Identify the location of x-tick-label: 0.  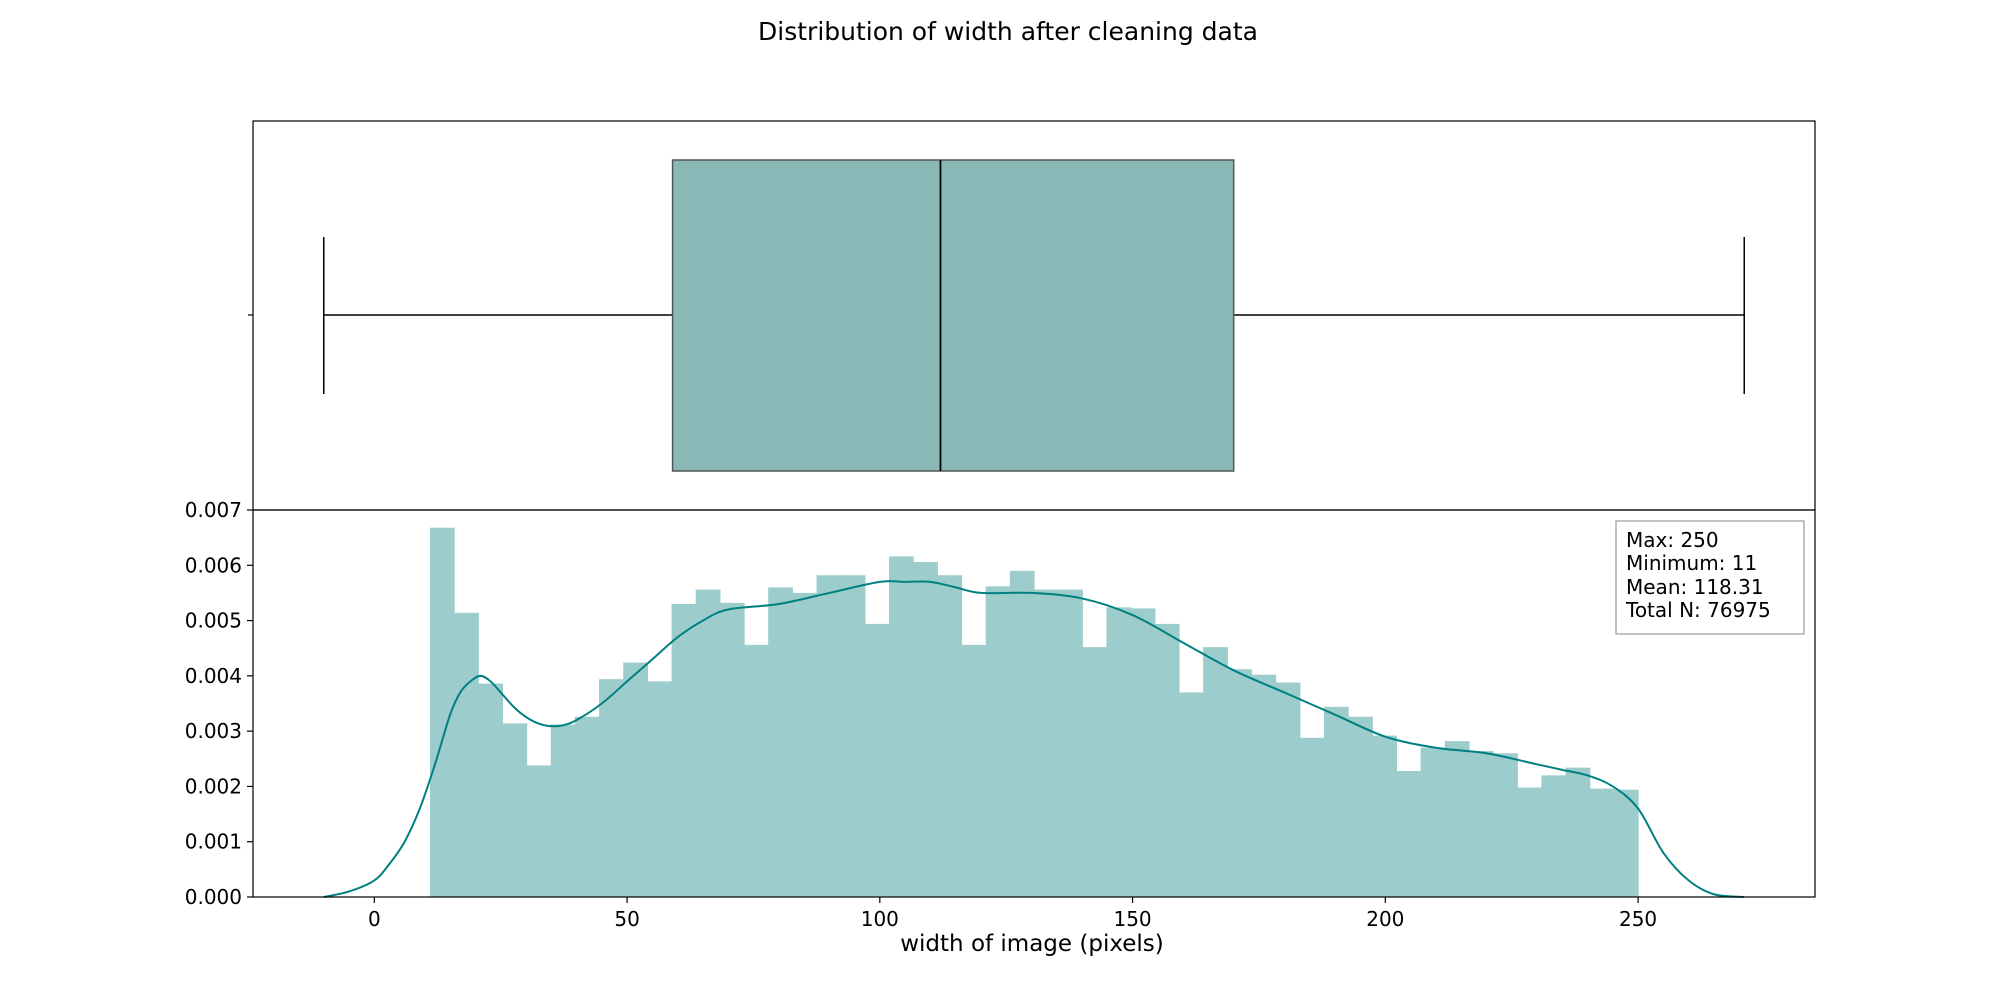
(374, 919).